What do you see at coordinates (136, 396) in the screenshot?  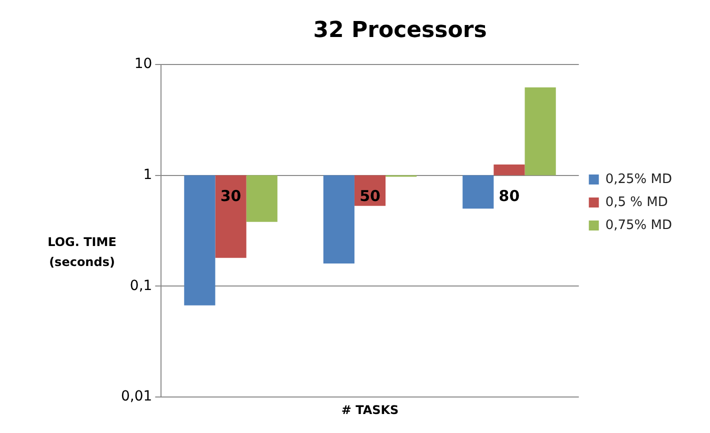 I see `y-tick-label: 0,01` at bounding box center [136, 396].